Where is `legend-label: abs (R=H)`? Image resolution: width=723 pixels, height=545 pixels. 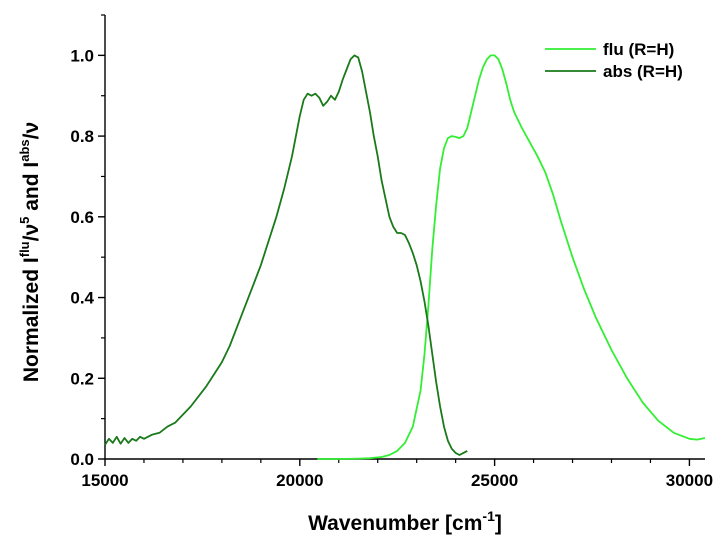
legend-label: abs (R=H) is located at coordinates (643, 71).